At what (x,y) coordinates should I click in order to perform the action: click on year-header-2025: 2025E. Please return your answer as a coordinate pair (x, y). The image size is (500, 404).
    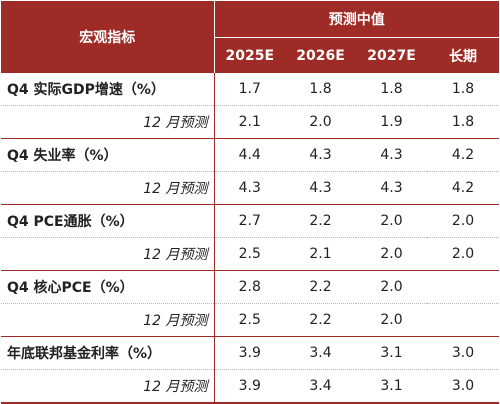
    Looking at the image, I should click on (249, 55).